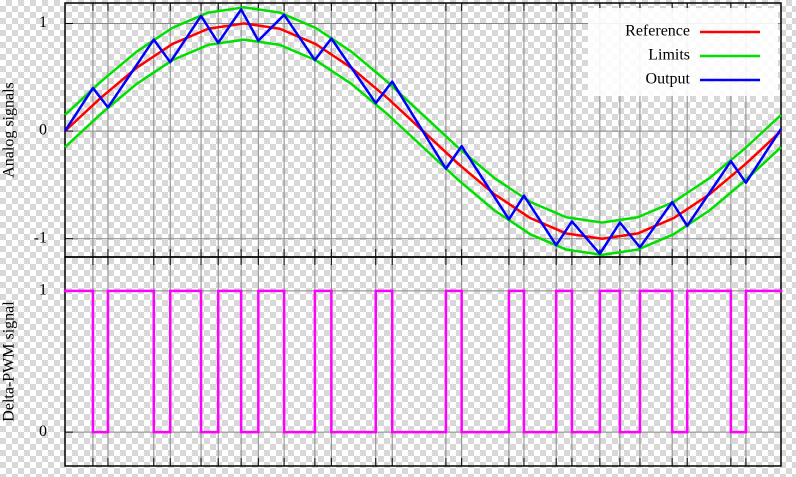  I want to click on legend-label: Limits, so click(669, 55).